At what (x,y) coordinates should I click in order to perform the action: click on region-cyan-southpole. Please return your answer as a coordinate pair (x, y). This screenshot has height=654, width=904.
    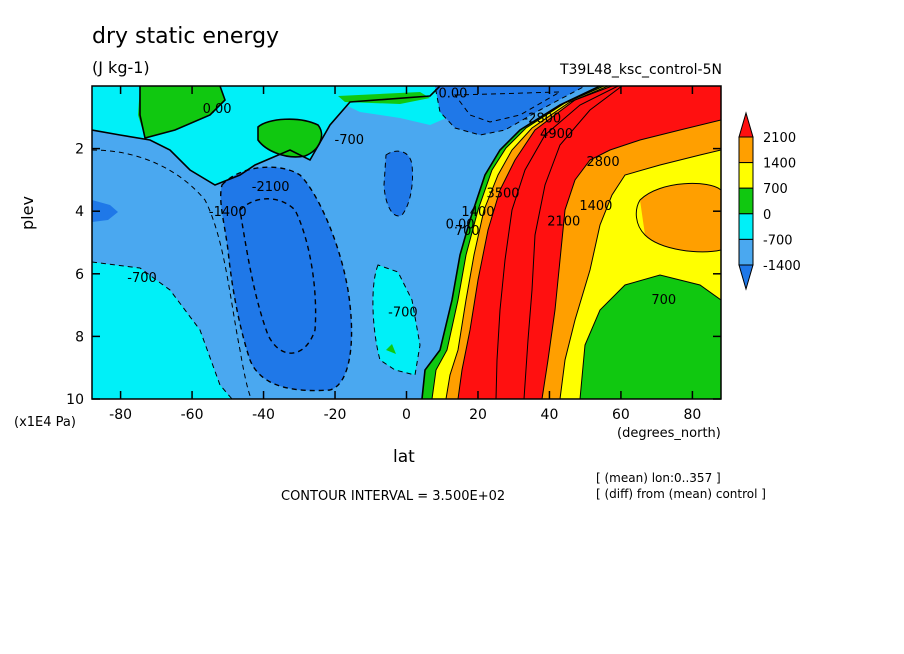
    Looking at the image, I should click on (162, 330).